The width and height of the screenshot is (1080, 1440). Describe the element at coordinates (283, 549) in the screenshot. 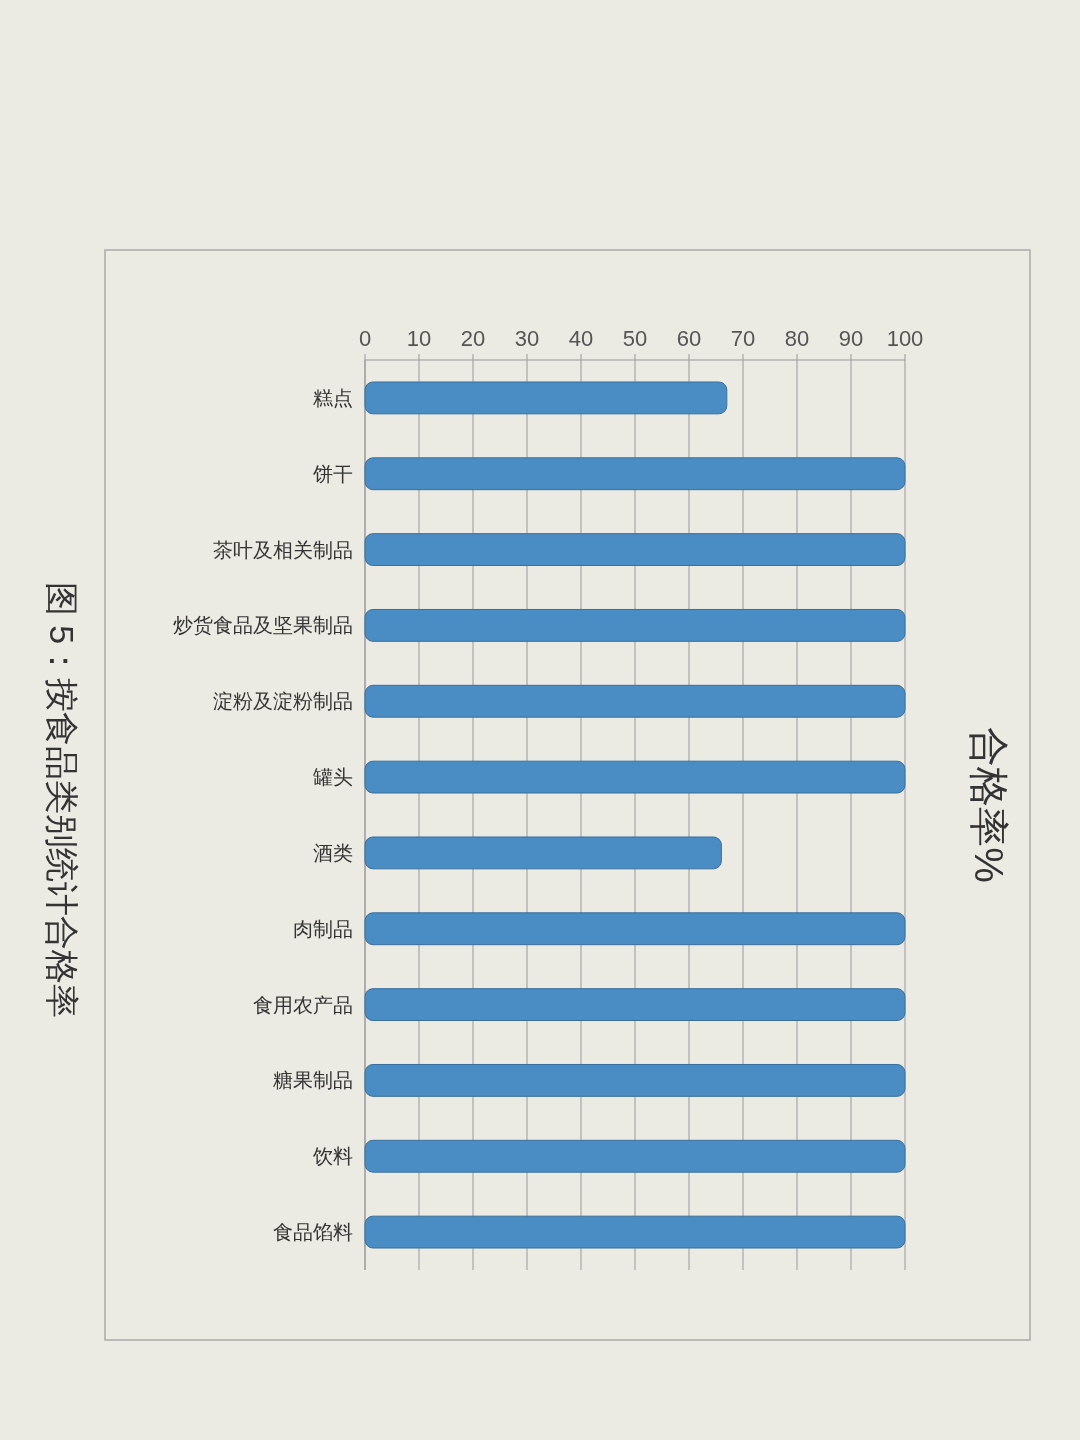

I see `y-tick-label: 茶叶及相关制品` at that location.